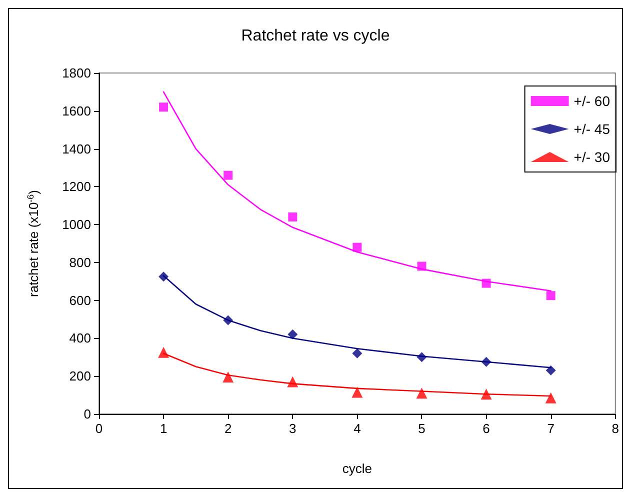 The height and width of the screenshot is (497, 631). I want to click on y-axis-title: ratchet rate (x10-6), so click(33, 243).